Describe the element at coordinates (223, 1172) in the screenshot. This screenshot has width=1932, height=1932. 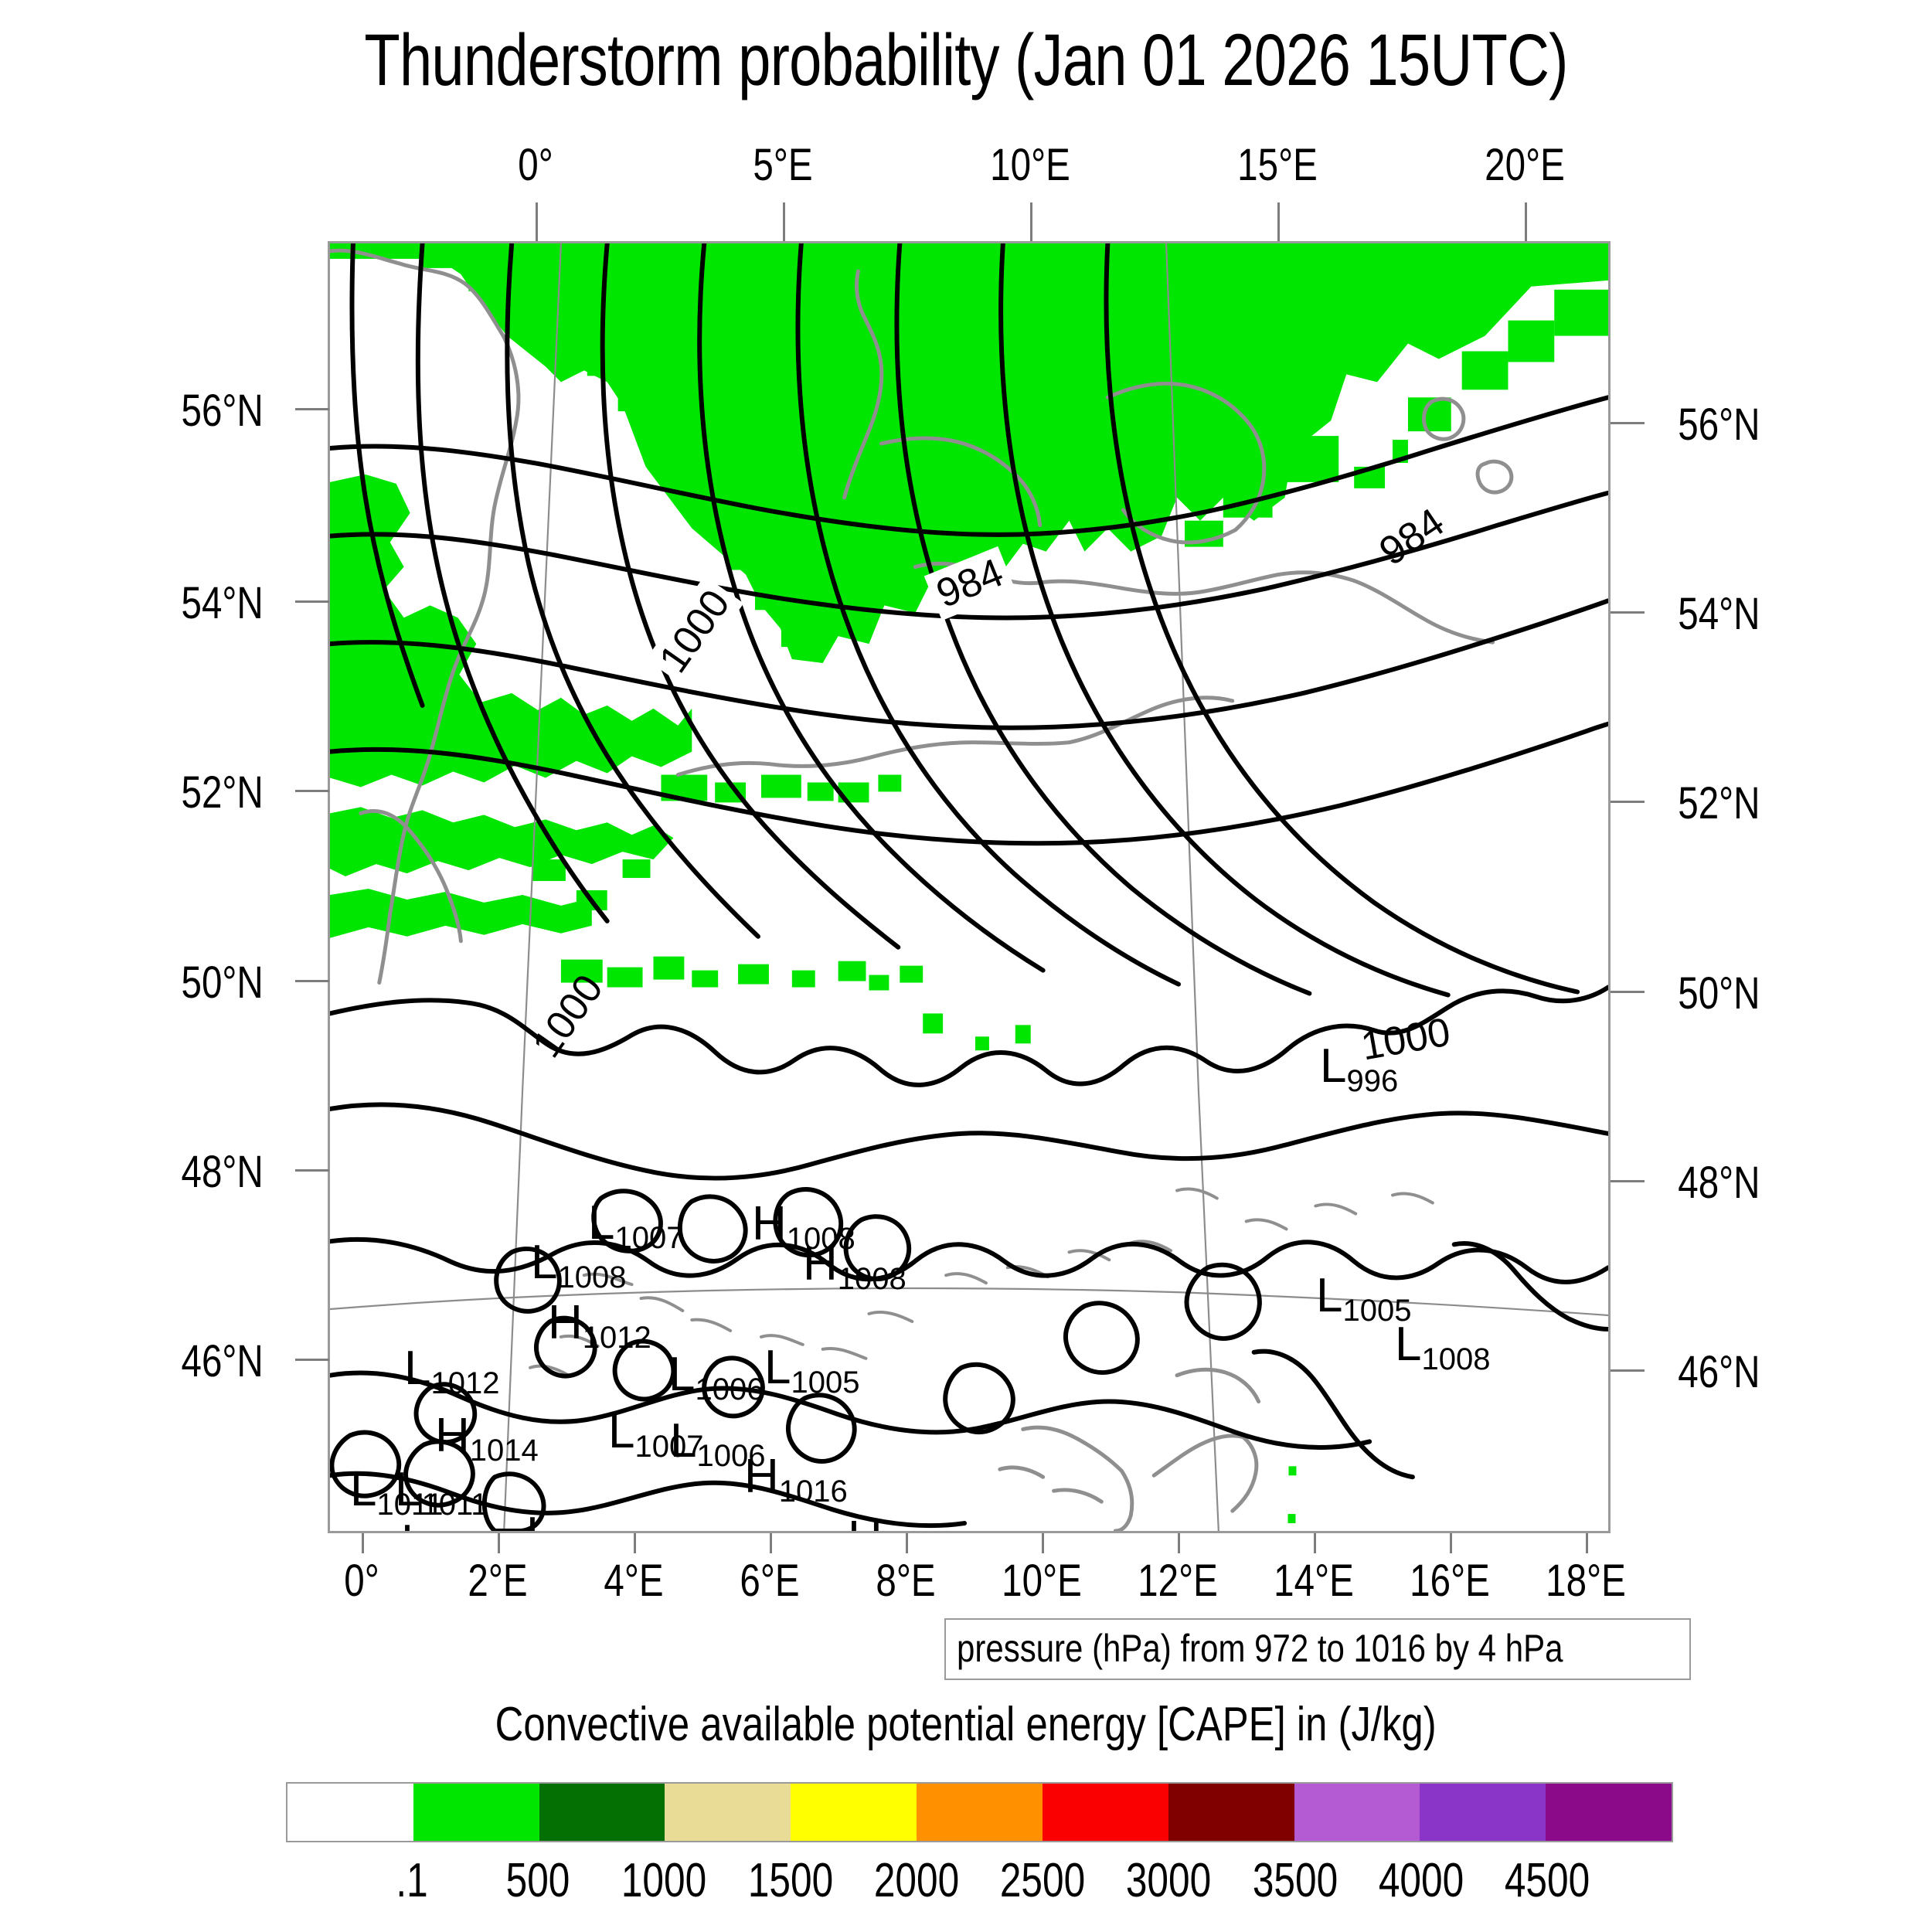
I see `axis-label-left-4: 48°N` at that location.